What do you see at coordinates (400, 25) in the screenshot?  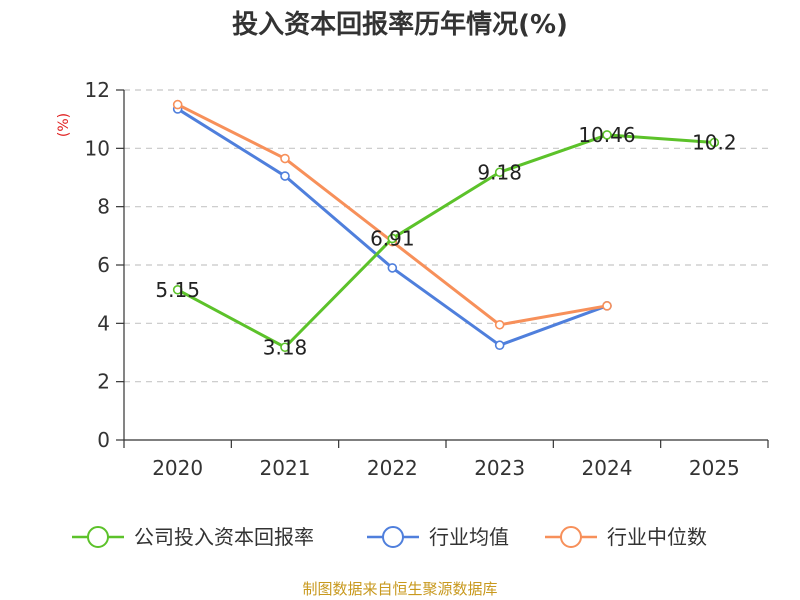 I see `chart-title: 投入资本回报率历年情况(%)` at bounding box center [400, 25].